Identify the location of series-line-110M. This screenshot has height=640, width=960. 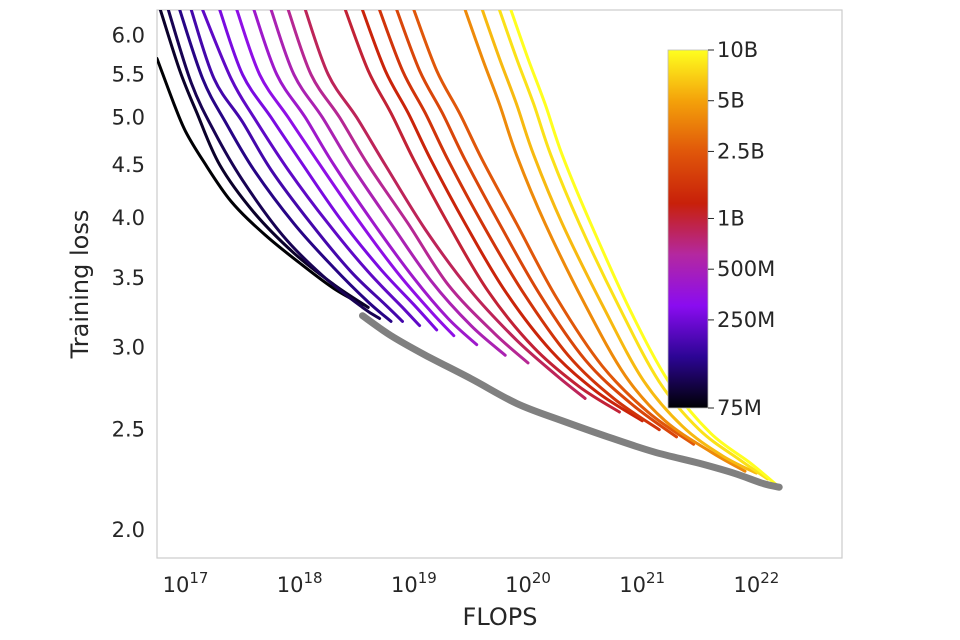
(274, 165).